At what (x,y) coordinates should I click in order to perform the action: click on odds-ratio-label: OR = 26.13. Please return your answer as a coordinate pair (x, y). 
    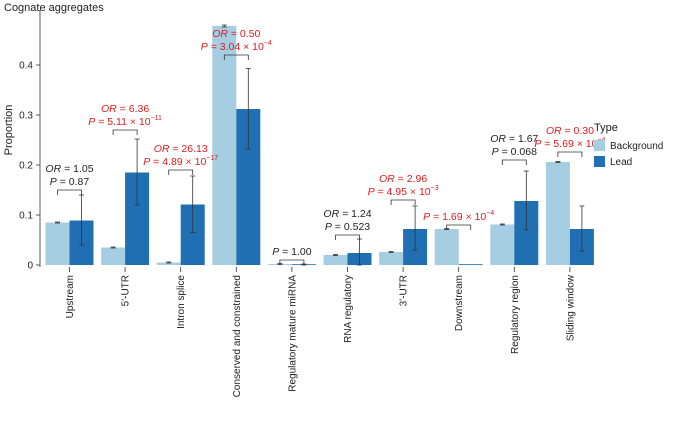
    Looking at the image, I should click on (181, 149).